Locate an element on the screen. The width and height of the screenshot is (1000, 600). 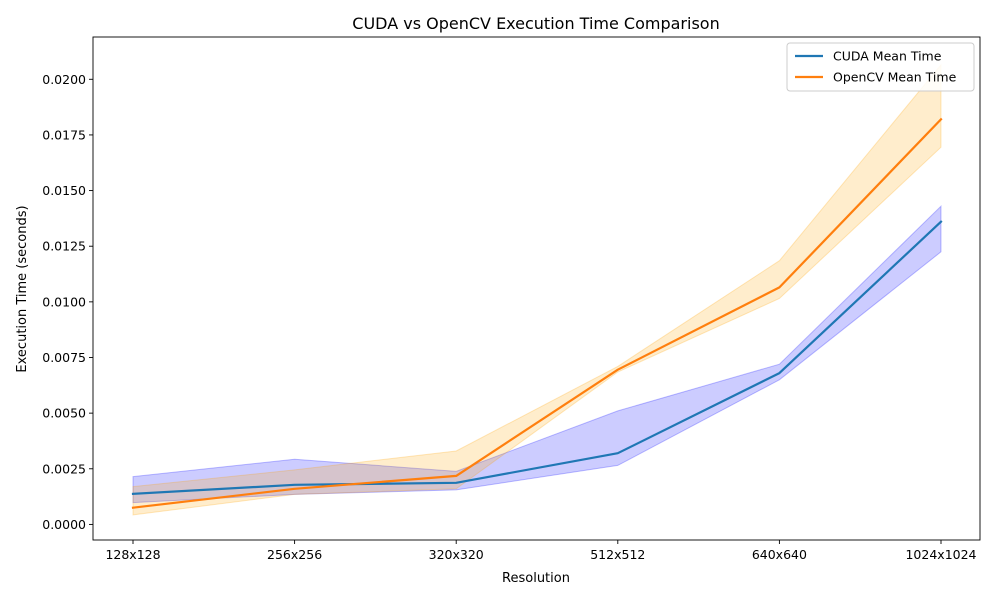
y-axis-label: Execution Time (seconds) is located at coordinates (22, 288).